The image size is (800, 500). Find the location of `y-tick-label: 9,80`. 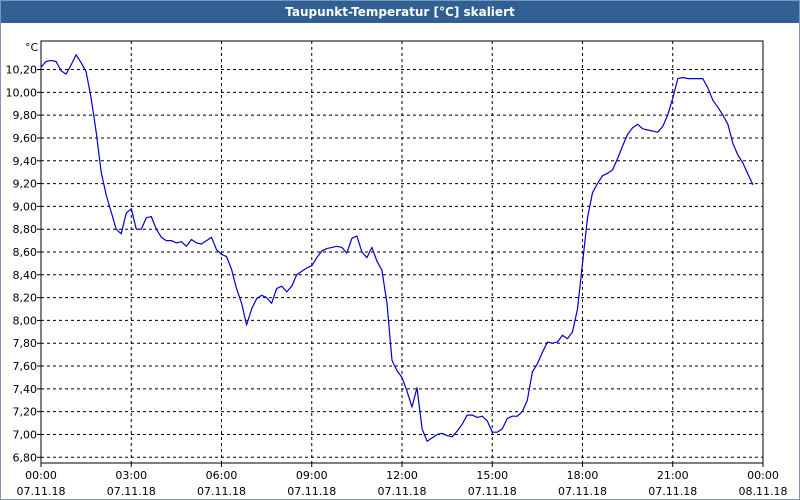

y-tick-label: 9,80 is located at coordinates (25, 115).